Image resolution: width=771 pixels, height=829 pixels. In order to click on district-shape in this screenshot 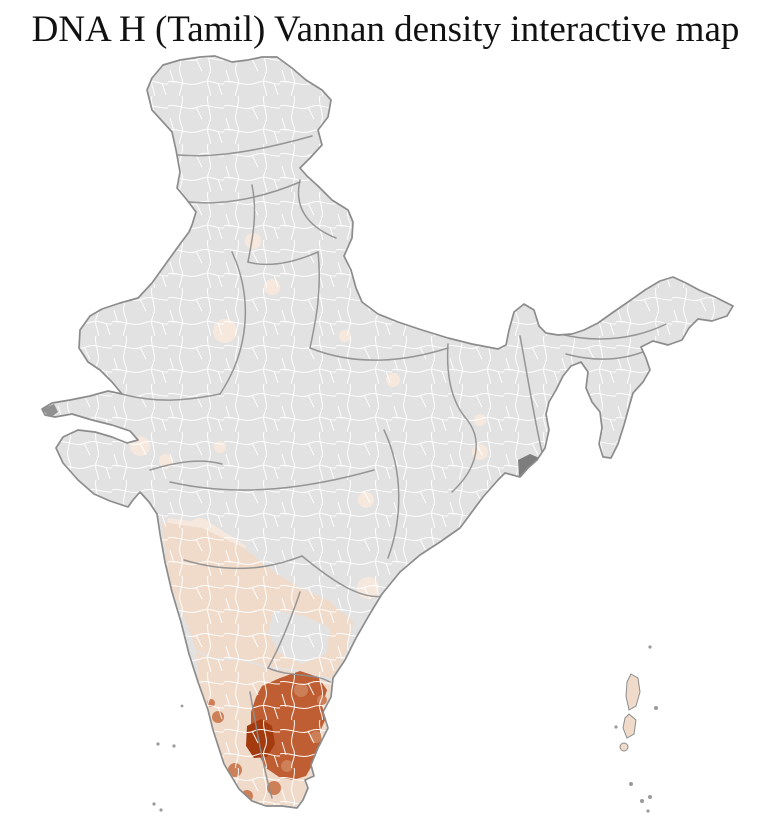, I will do `click(568, 392)`.